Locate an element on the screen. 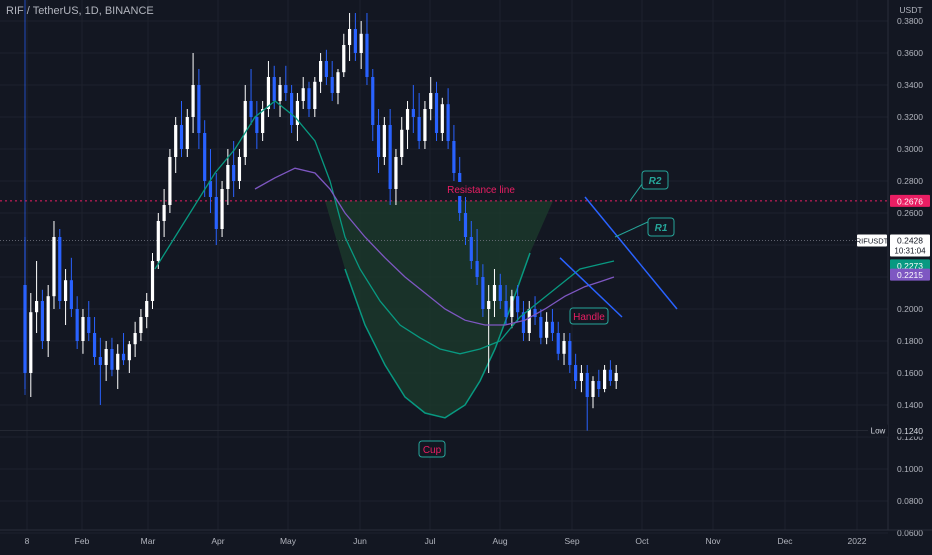 This screenshot has width=932, height=555. x-tick-label: Nov is located at coordinates (713, 541).